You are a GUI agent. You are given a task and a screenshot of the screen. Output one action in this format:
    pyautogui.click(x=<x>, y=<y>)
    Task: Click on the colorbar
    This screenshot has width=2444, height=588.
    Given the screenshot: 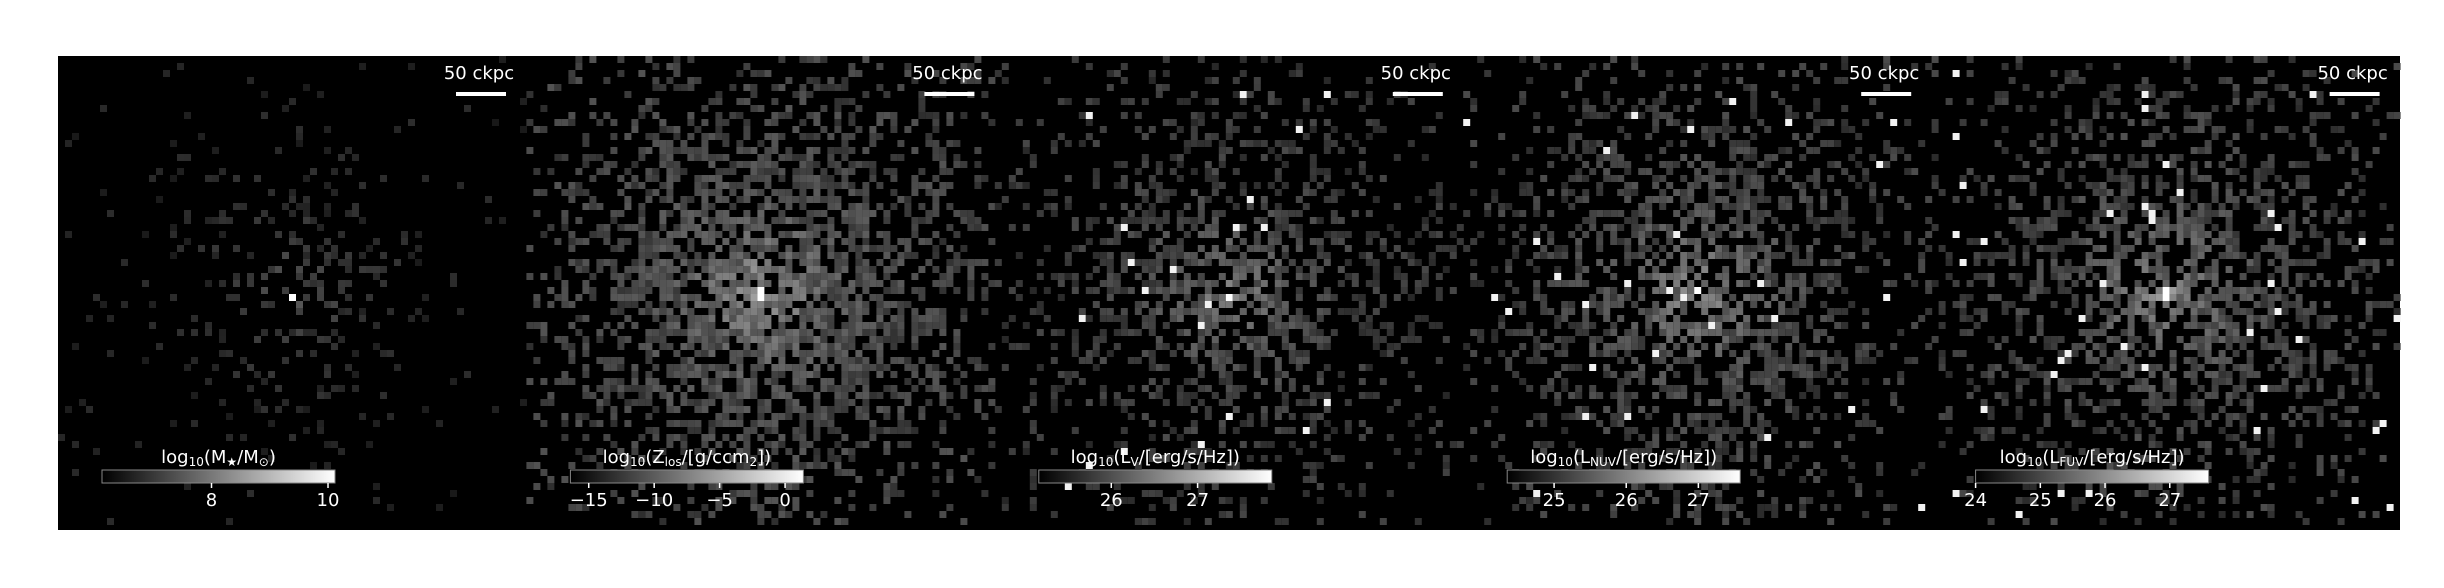 What is the action you would take?
    pyautogui.click(x=218, y=476)
    